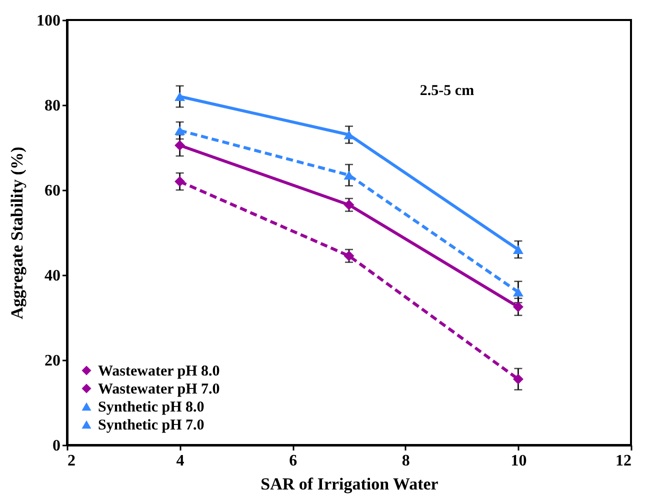 The width and height of the screenshot is (649, 504). I want to click on x-tick-label: 2, so click(72, 461).